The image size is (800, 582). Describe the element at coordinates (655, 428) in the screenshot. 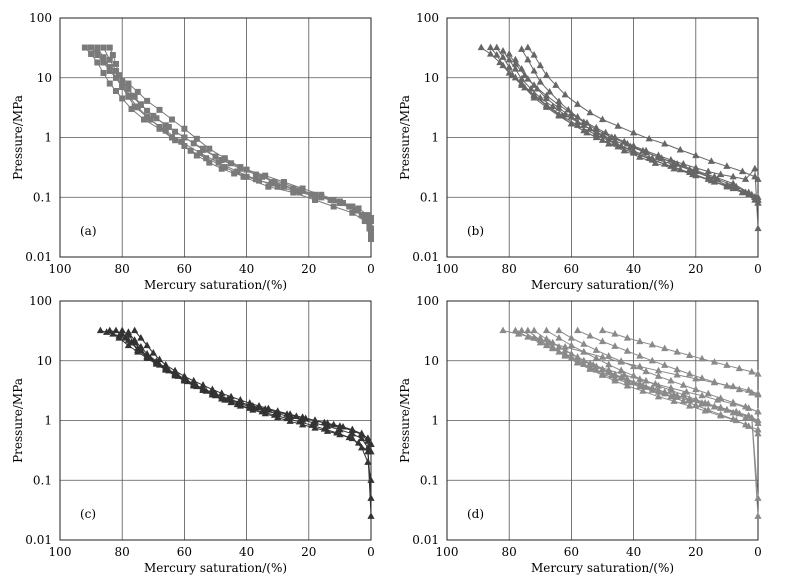

I see `series-d11` at that location.